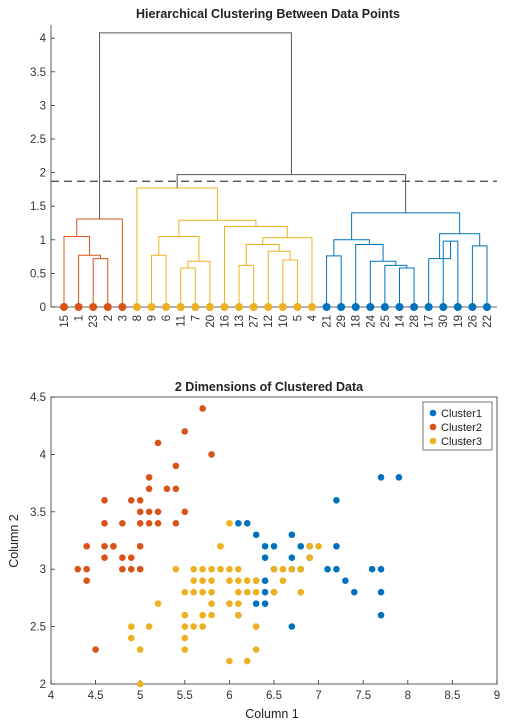 The height and width of the screenshot is (723, 512). What do you see at coordinates (153, 318) in the screenshot?
I see `leaf-label: 9` at bounding box center [153, 318].